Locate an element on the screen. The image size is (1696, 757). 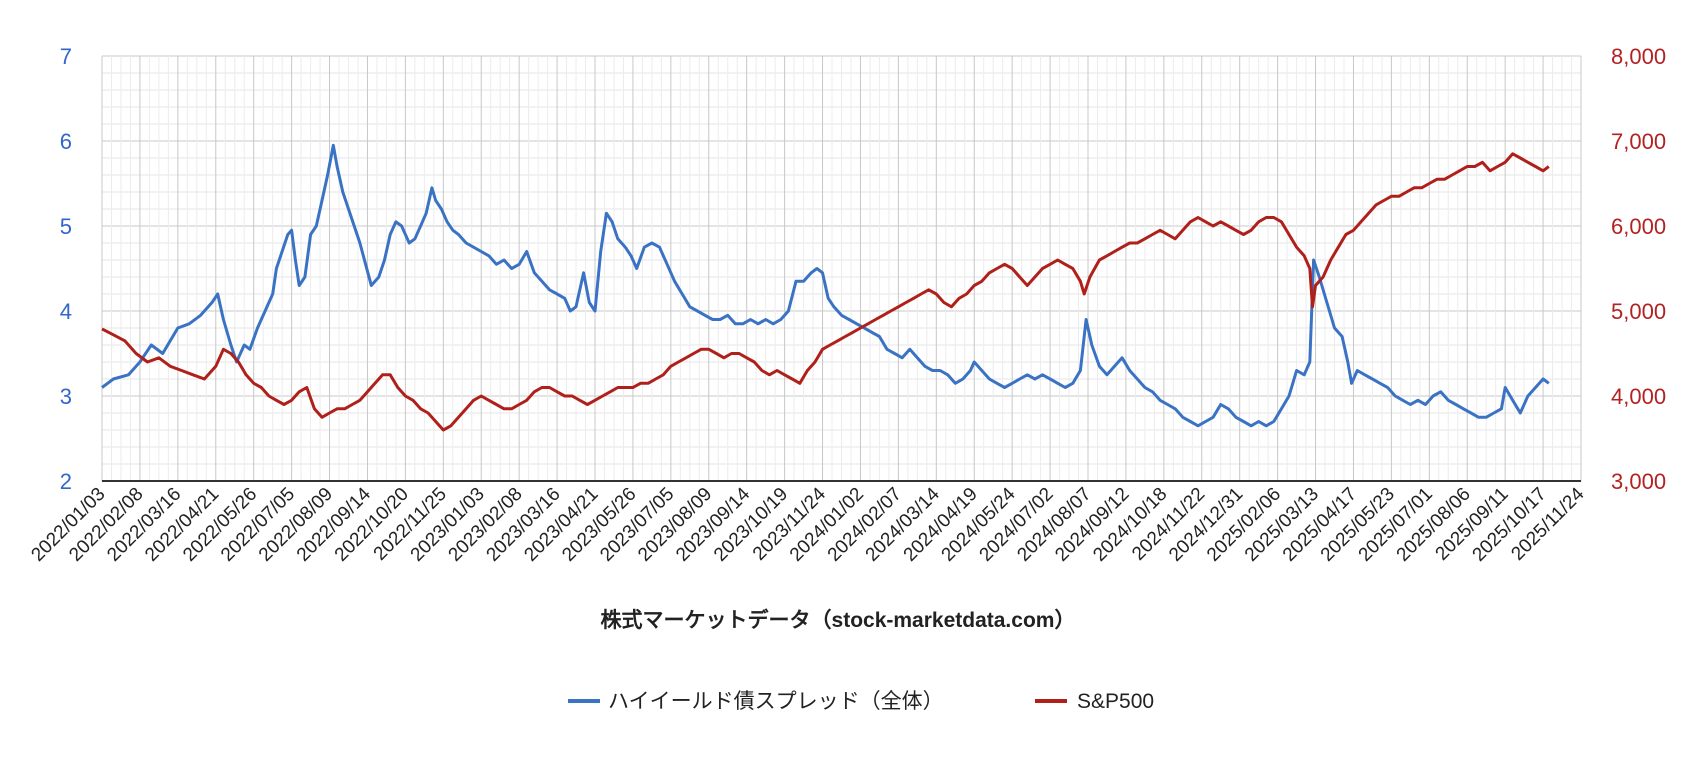
left-axis-tick-label: 3 is located at coordinates (66, 396).